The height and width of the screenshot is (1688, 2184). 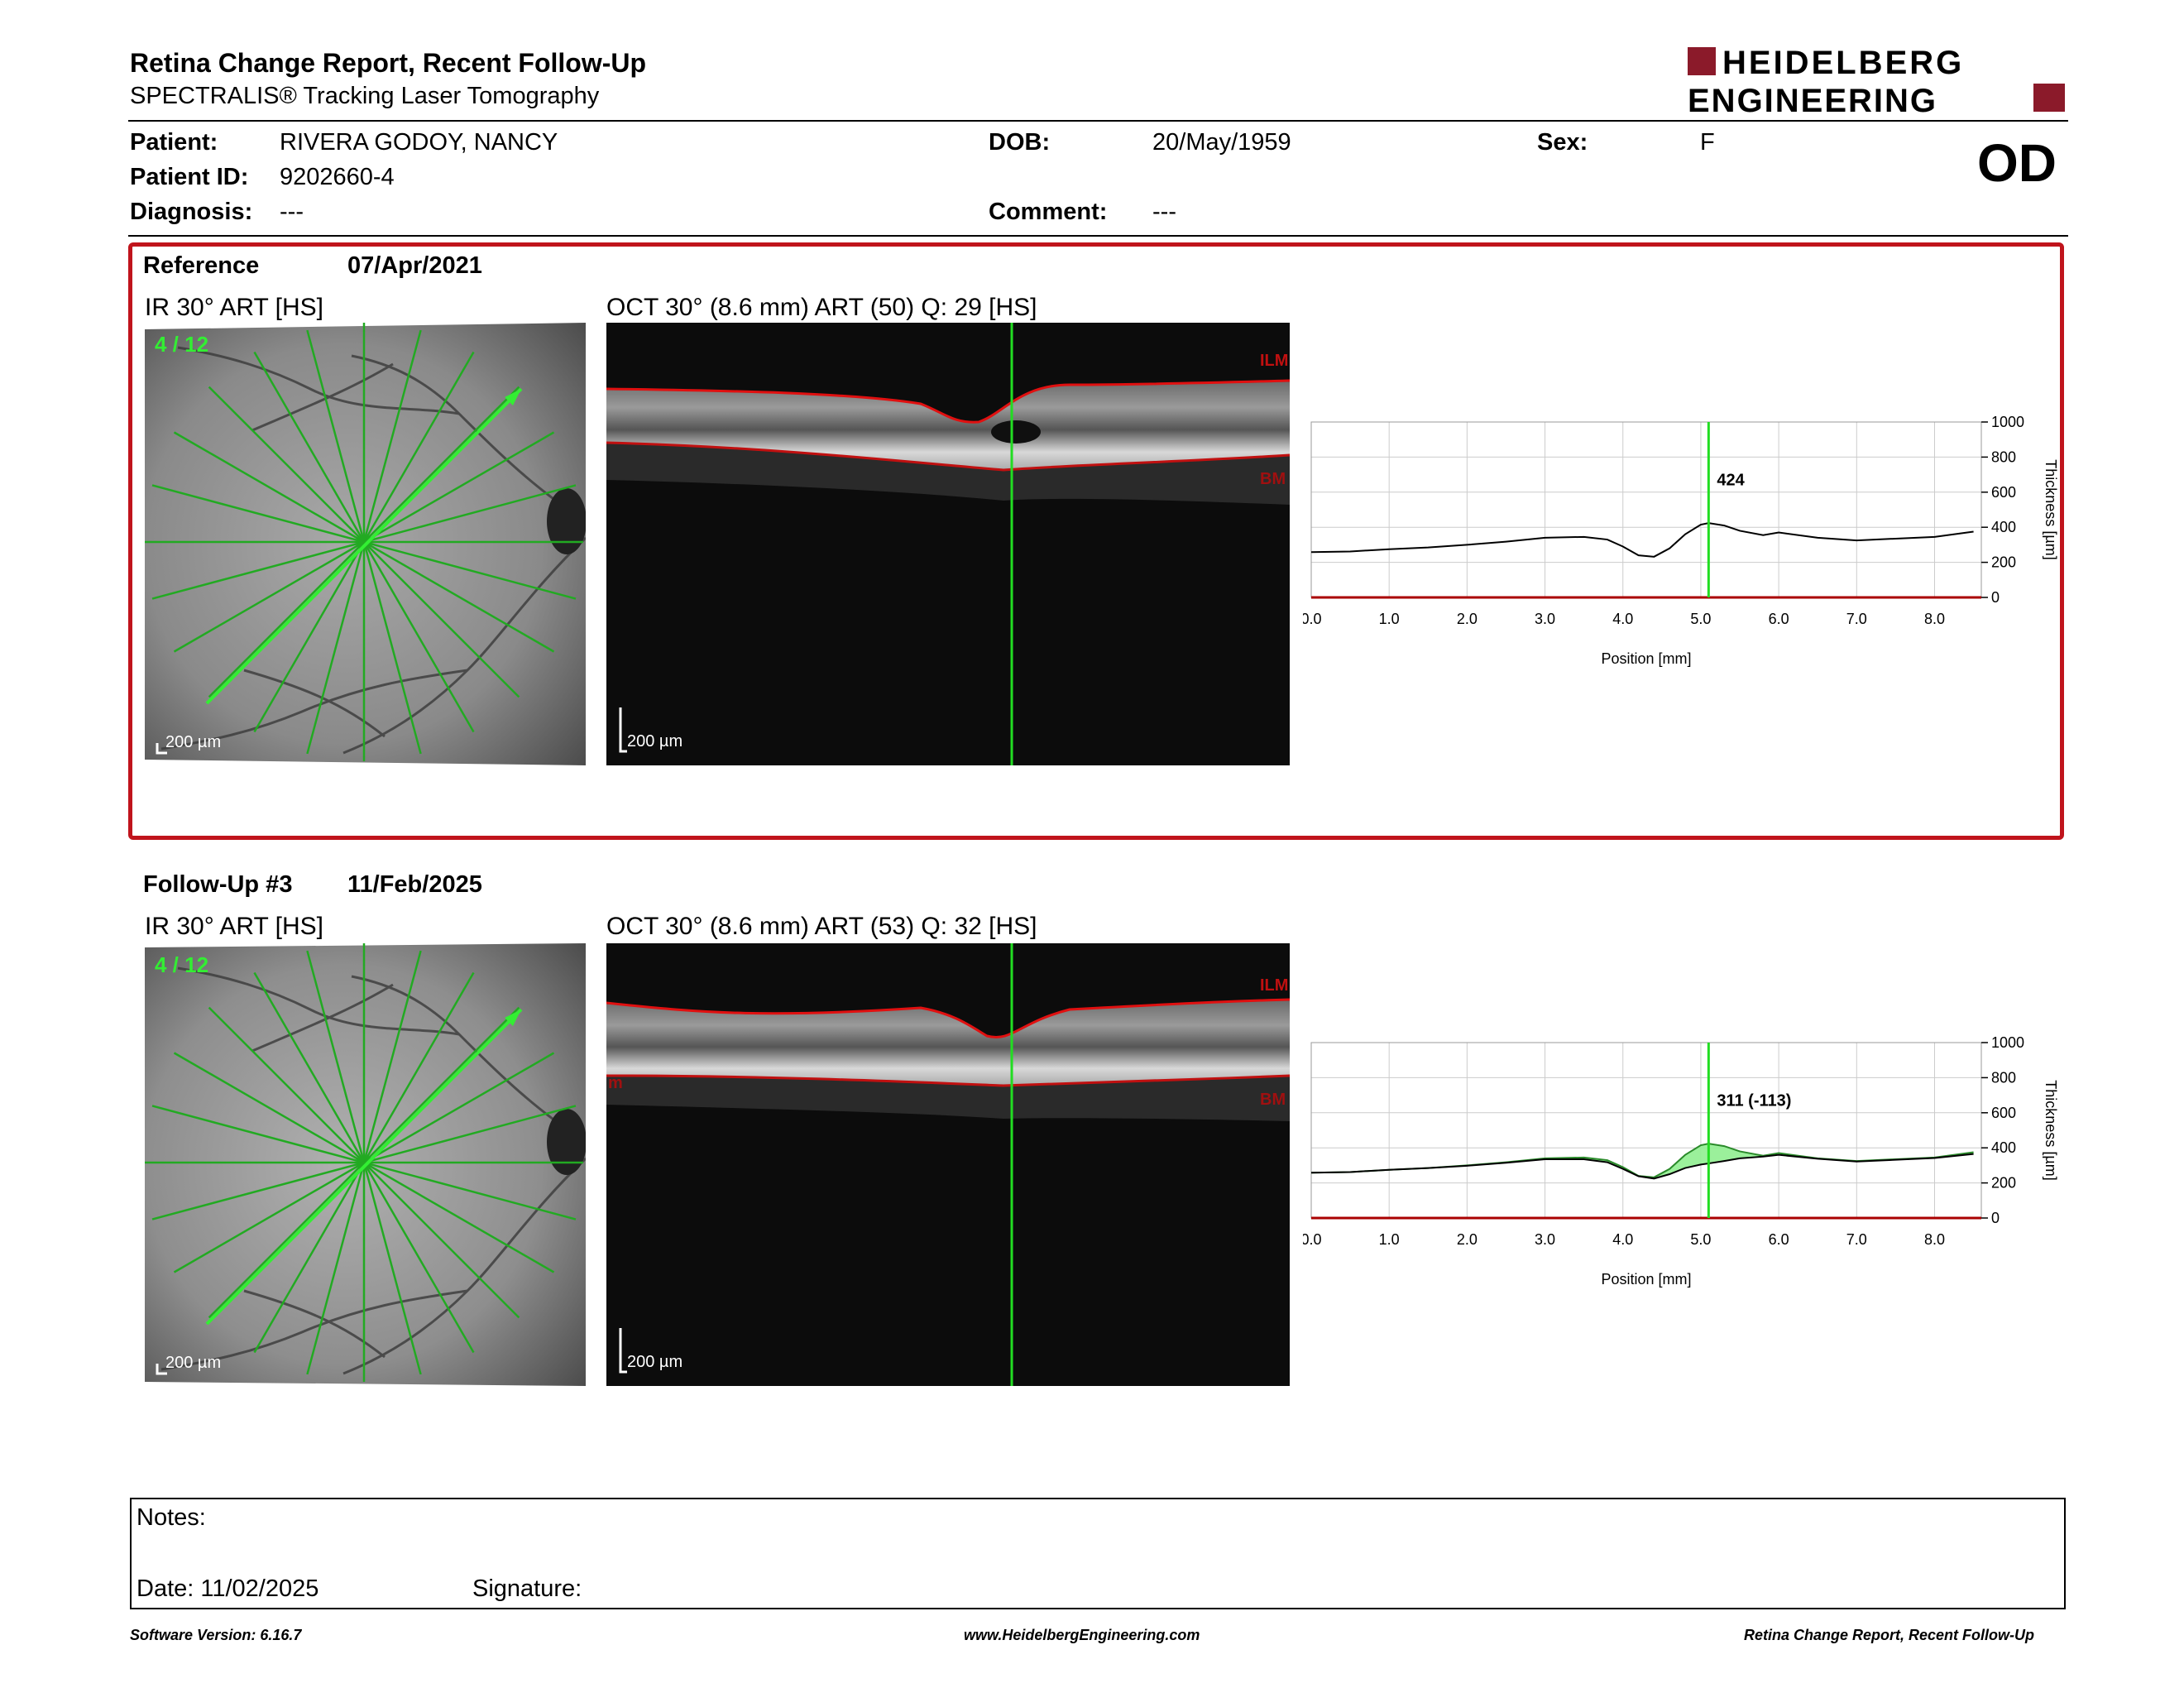 What do you see at coordinates (414, 265) in the screenshot?
I see `reference-date: 07/Apr/2021` at bounding box center [414, 265].